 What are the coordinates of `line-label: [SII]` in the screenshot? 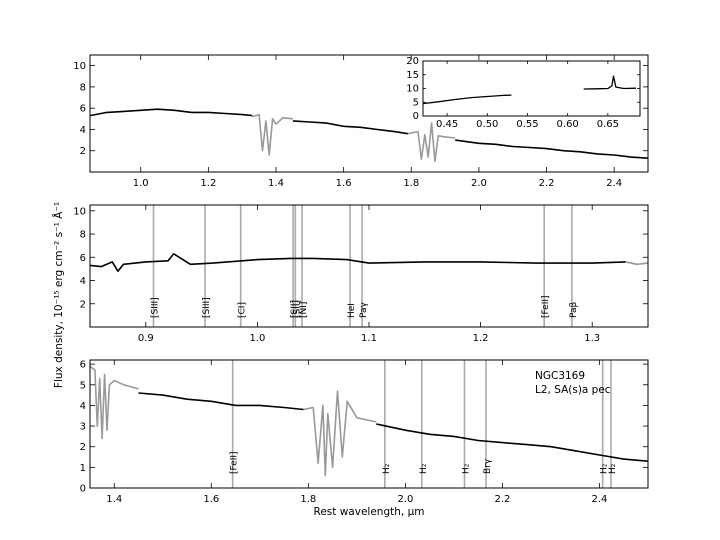 It's located at (297, 309).